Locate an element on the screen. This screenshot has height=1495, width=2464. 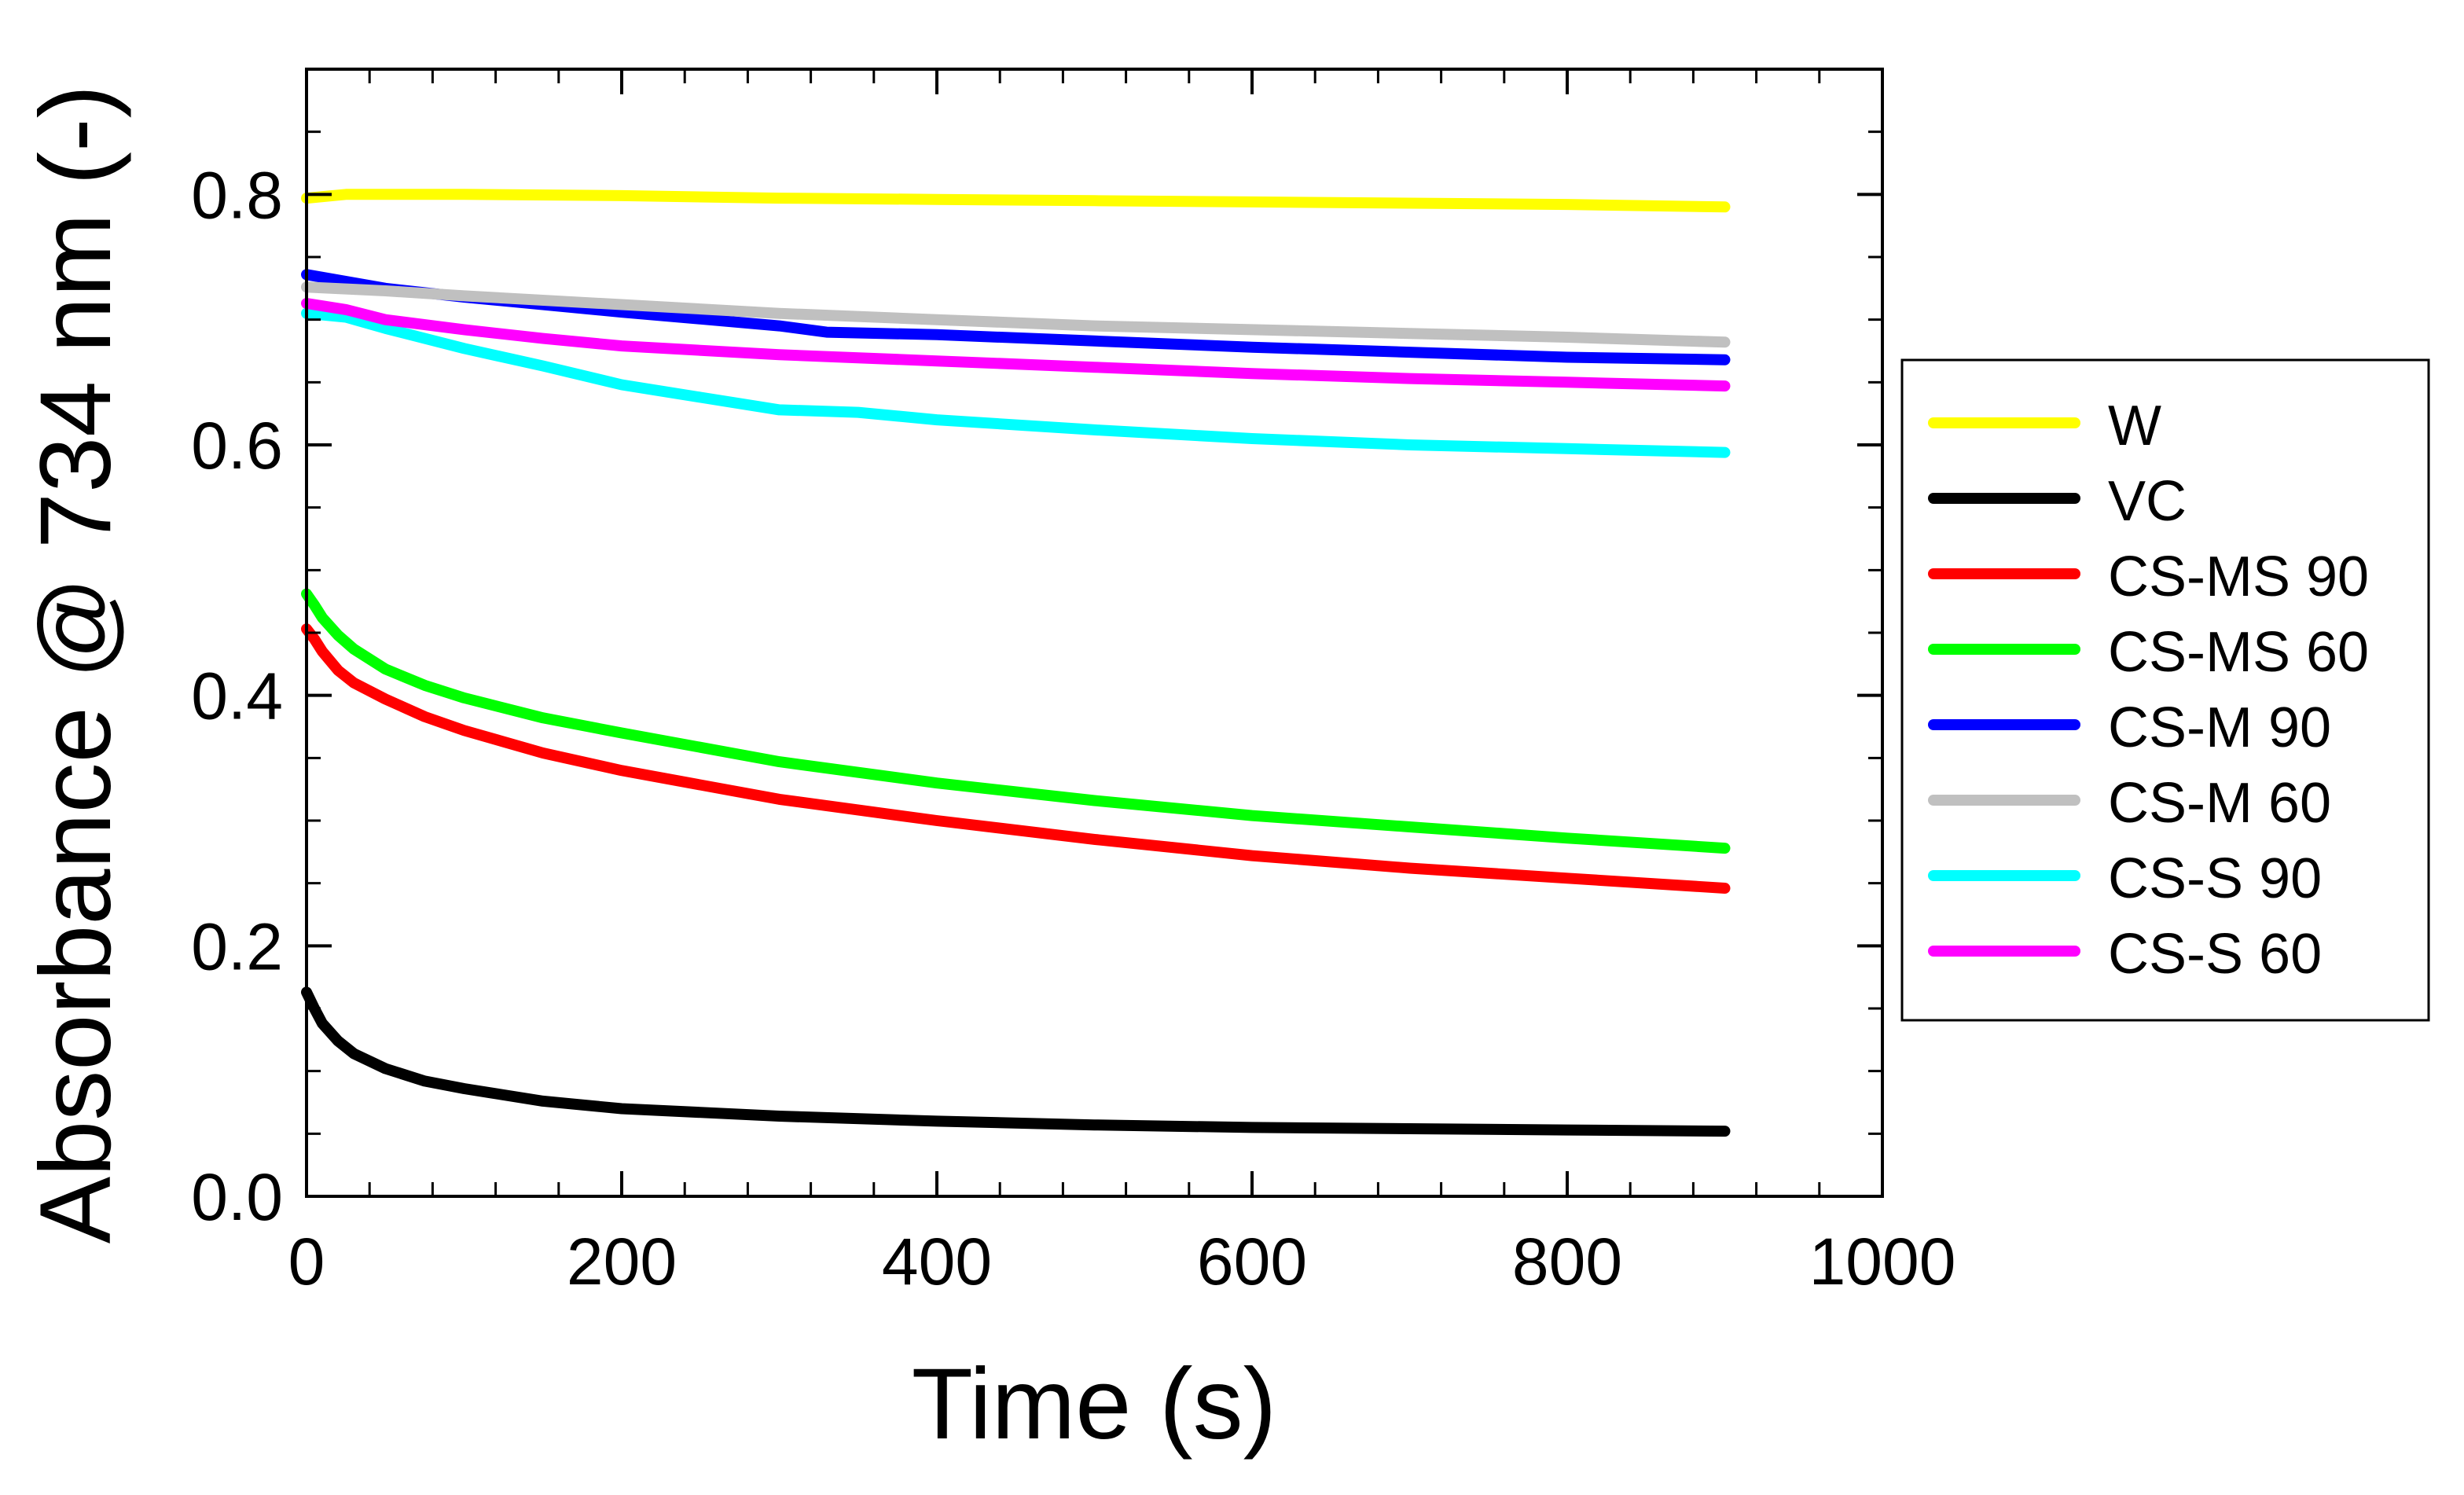
x-tick-label: 400 is located at coordinates (937, 1262).